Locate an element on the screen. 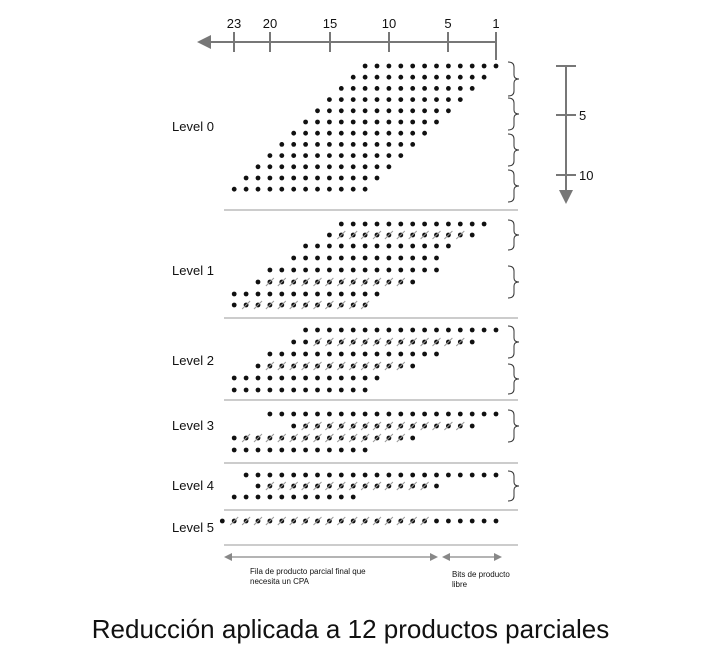 The width and height of the screenshot is (701, 670). top-axis-label: 15 is located at coordinates (330, 23).